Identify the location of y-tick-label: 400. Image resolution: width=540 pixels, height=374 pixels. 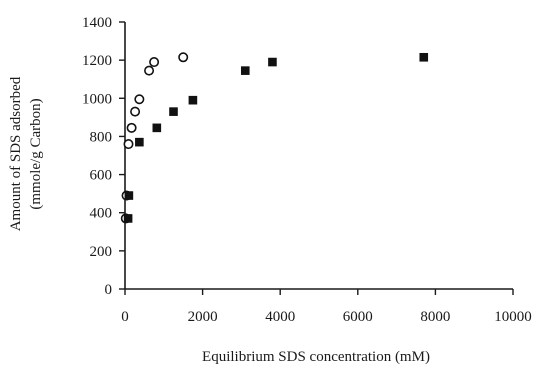
(101, 214).